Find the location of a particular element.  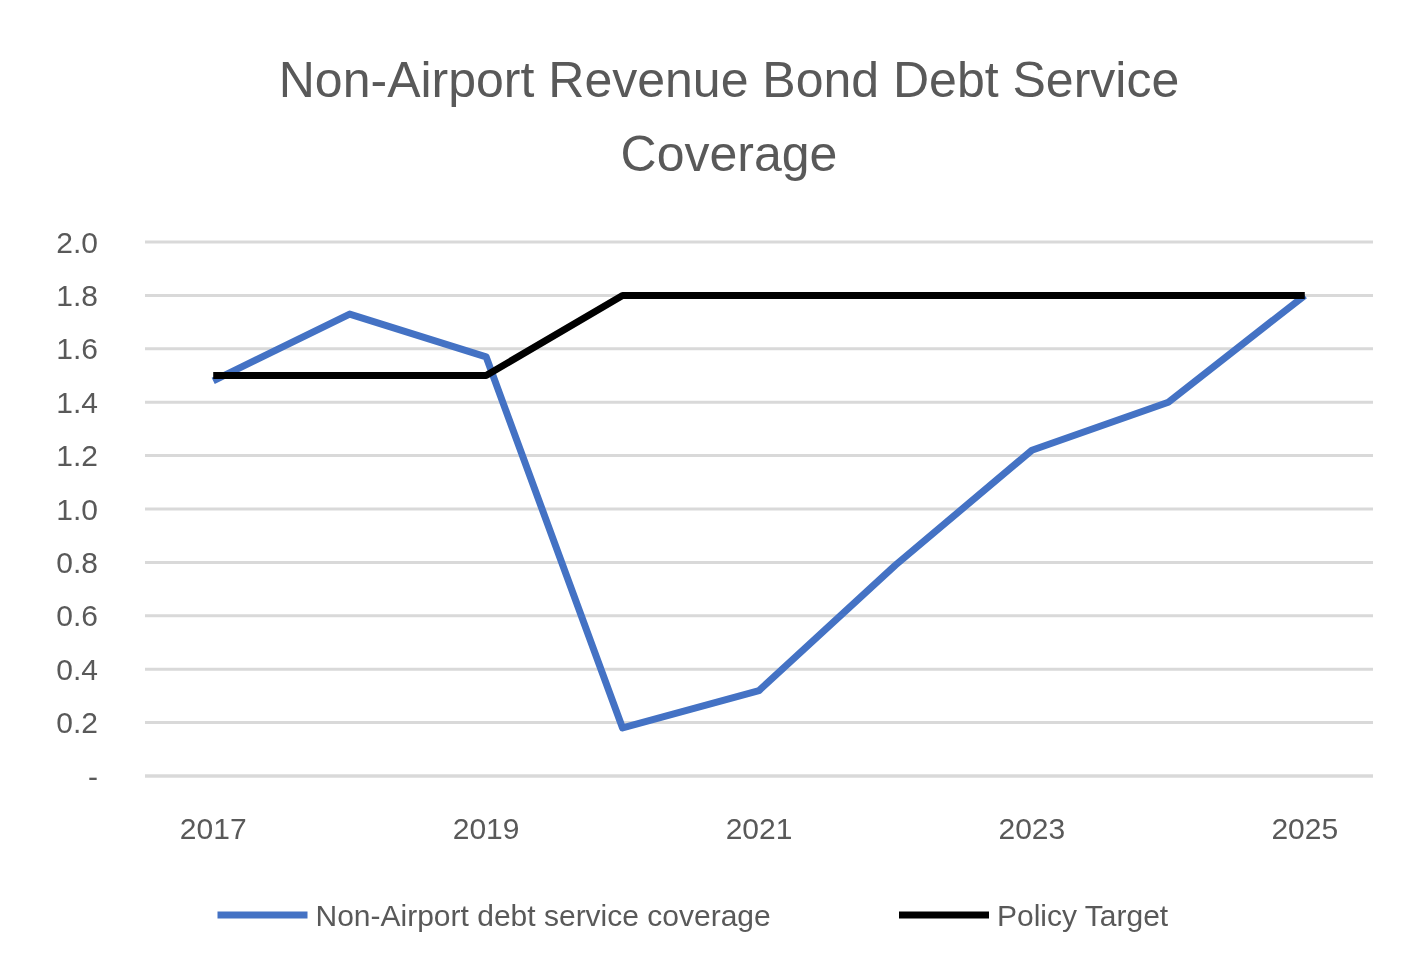

y-tick-label: 1.8 is located at coordinates (77, 295).